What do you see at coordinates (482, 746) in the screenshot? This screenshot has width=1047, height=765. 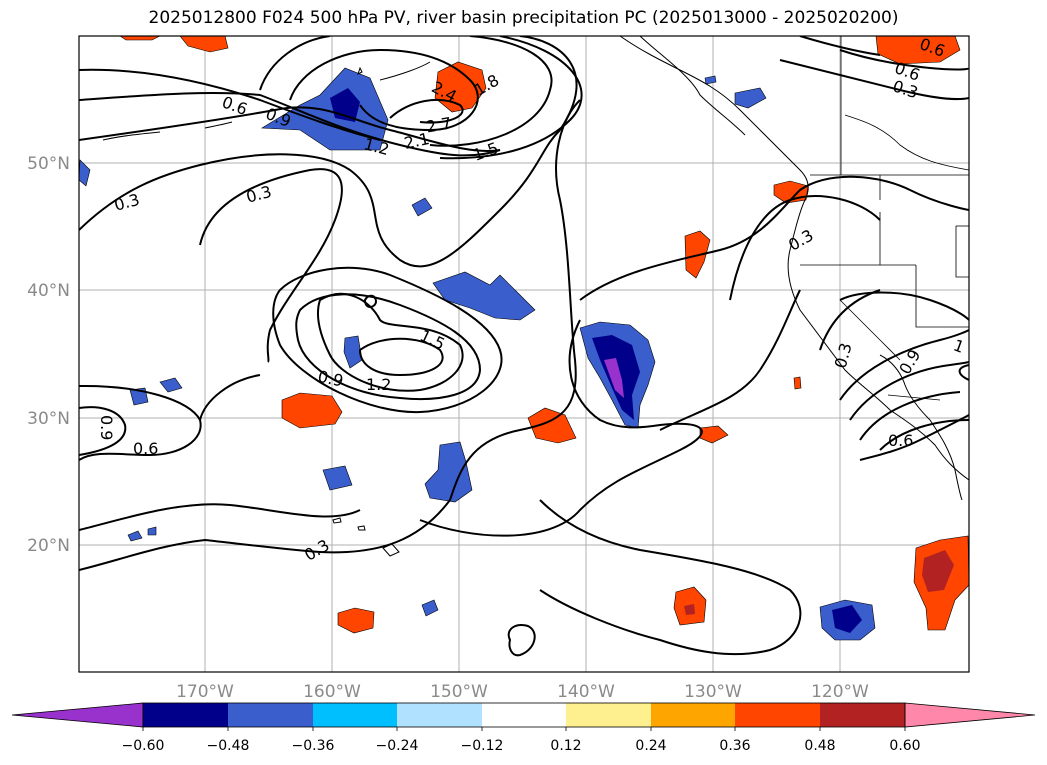 I see `colorbar-tick: −0.12` at bounding box center [482, 746].